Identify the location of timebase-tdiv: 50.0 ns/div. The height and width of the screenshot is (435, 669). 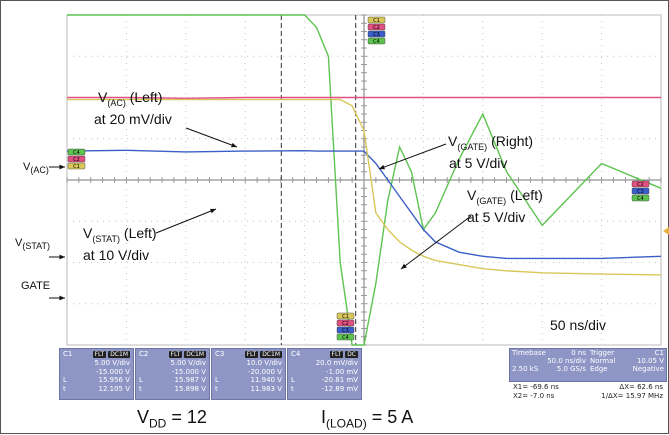
(566, 361).